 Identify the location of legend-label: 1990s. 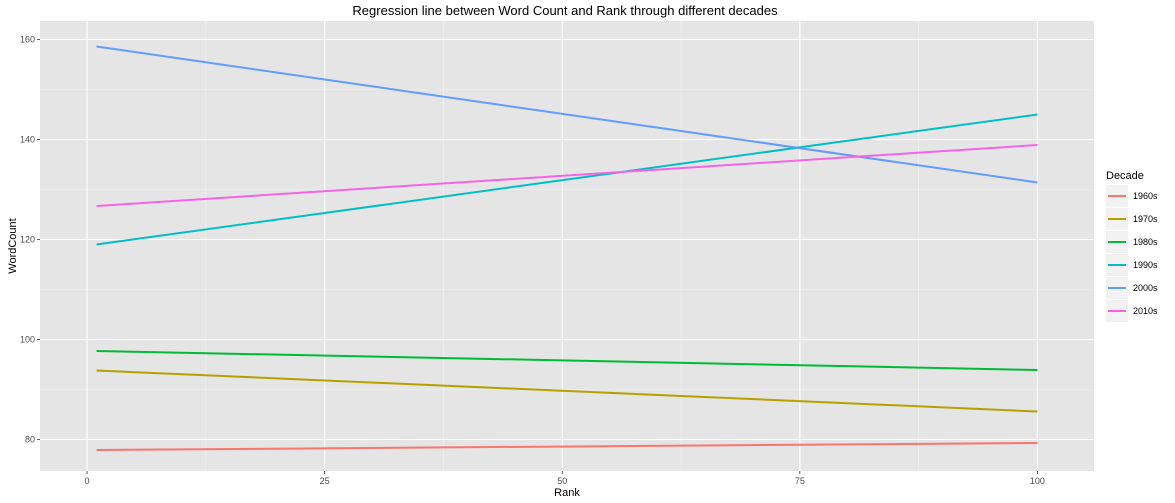
(1145, 265).